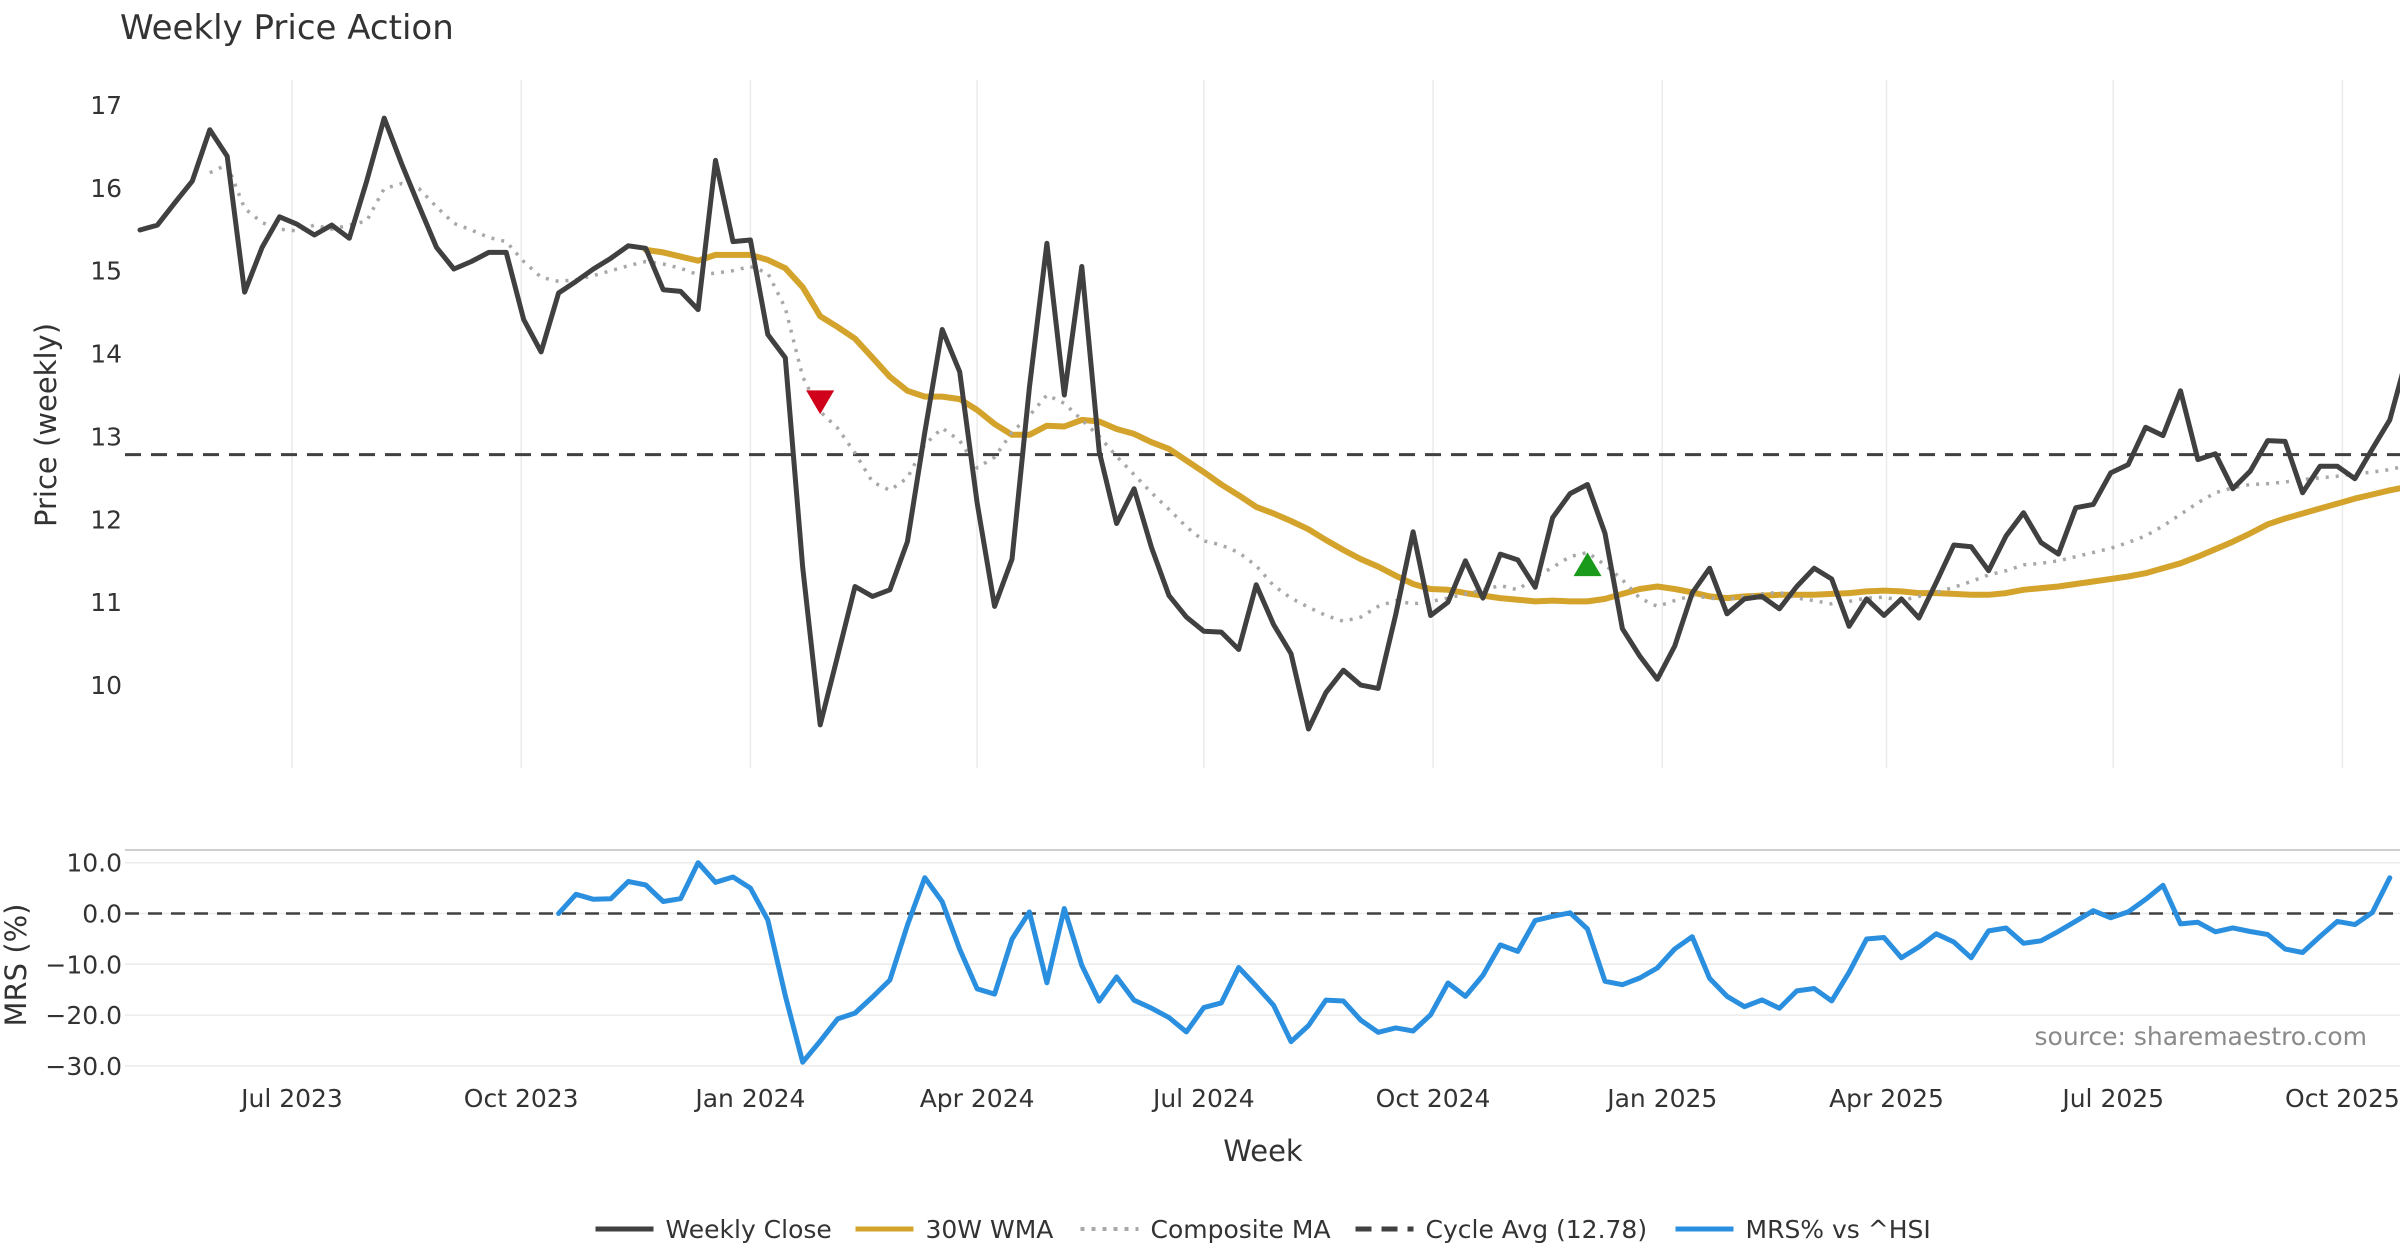 The height and width of the screenshot is (1260, 2400). I want to click on source-note: source: sharemaestro.com, so click(2201, 1036).